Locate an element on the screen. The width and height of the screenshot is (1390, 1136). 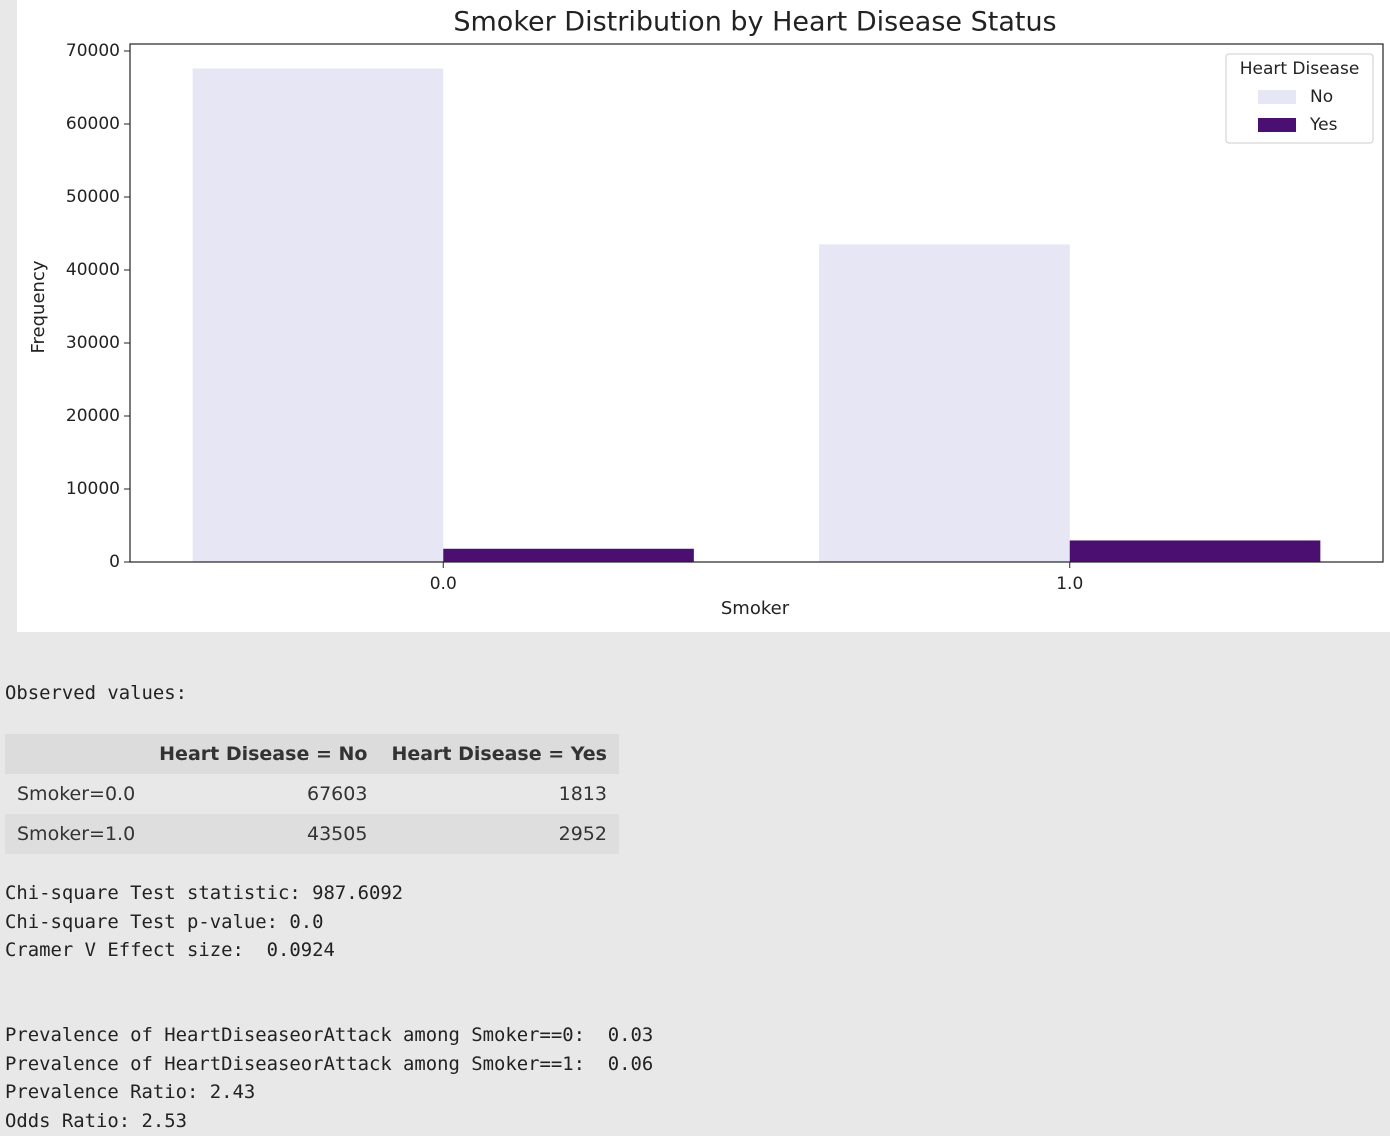
y-tick-label: 30000 is located at coordinates (93, 343).